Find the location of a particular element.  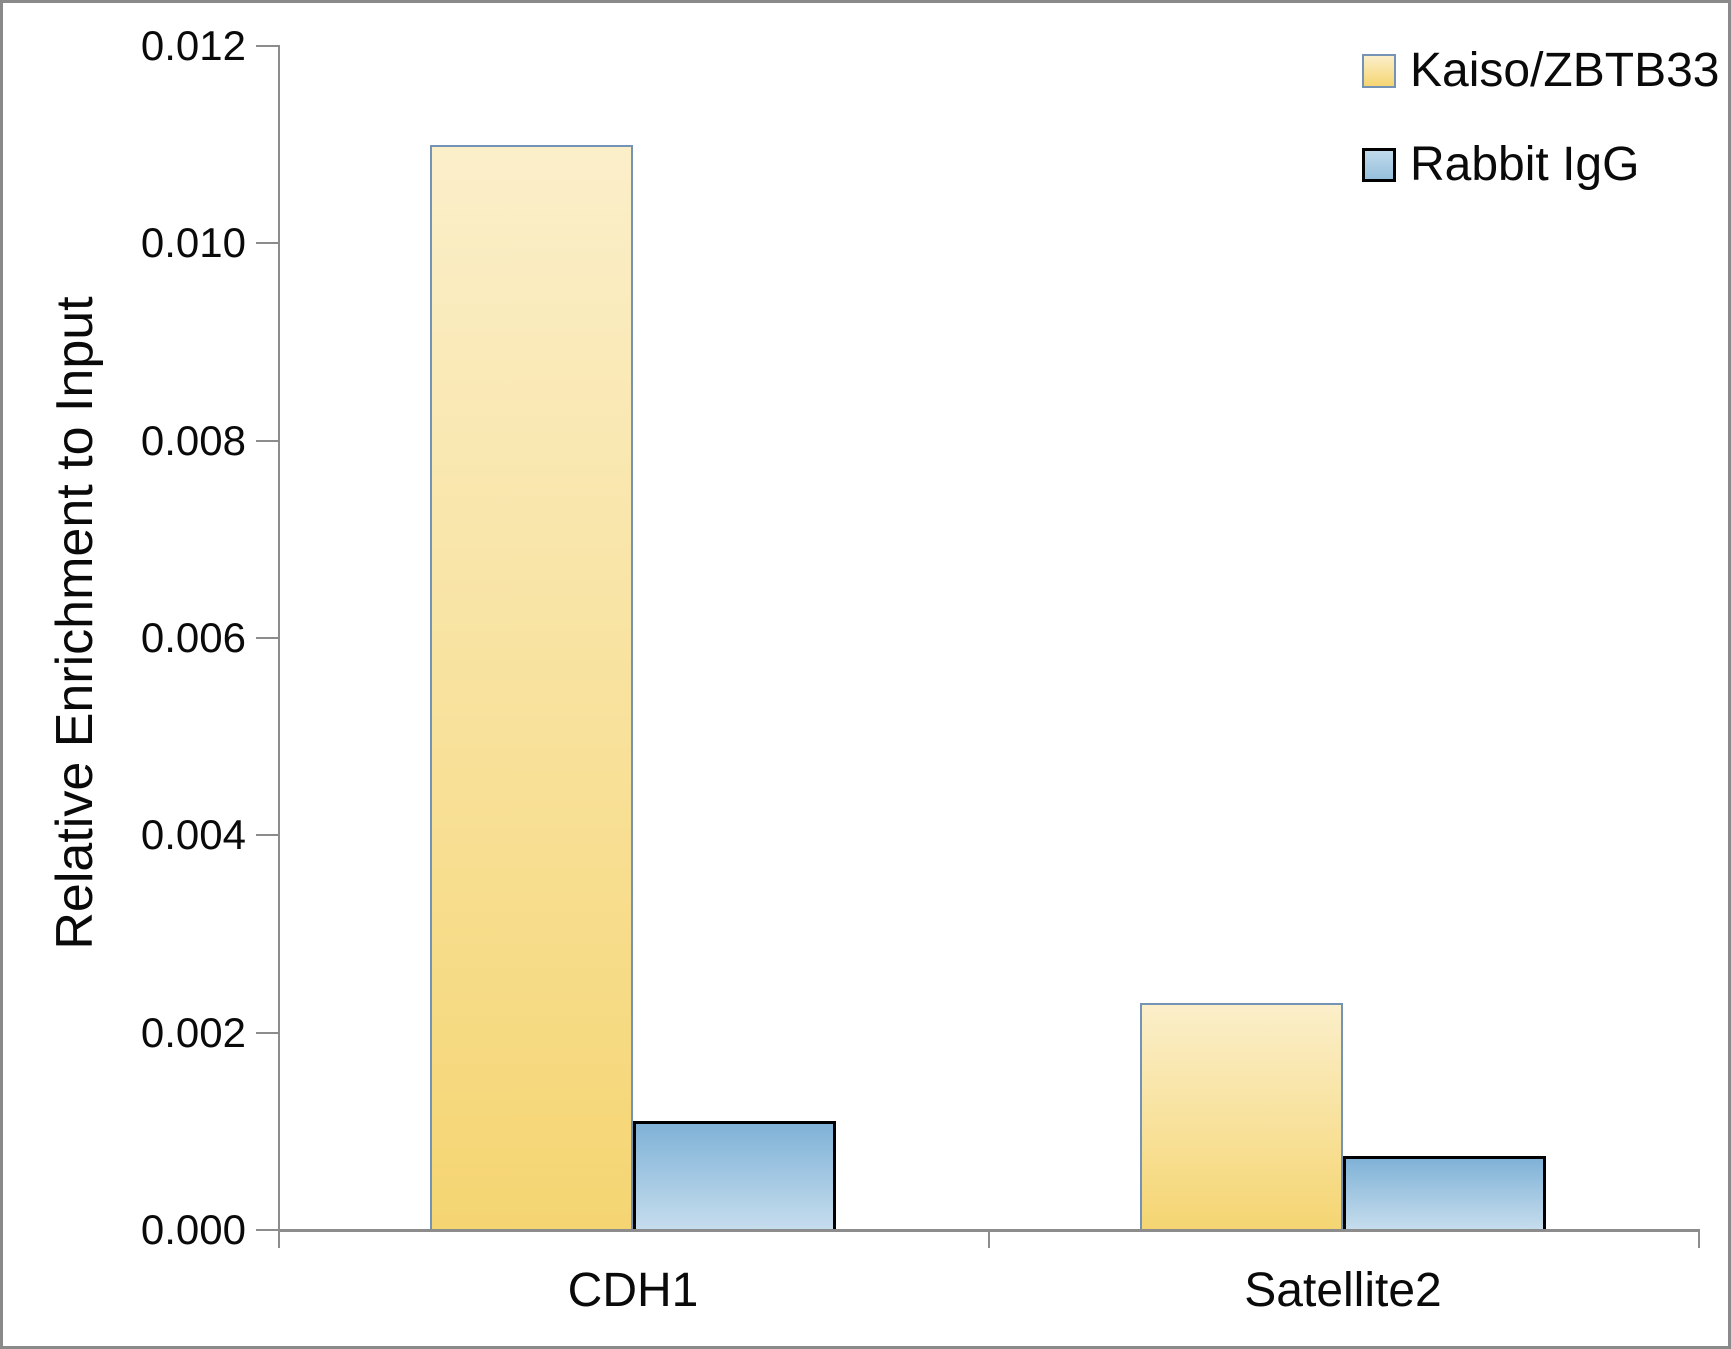

y-axis-tick-label: 0.002 is located at coordinates (193, 1032).